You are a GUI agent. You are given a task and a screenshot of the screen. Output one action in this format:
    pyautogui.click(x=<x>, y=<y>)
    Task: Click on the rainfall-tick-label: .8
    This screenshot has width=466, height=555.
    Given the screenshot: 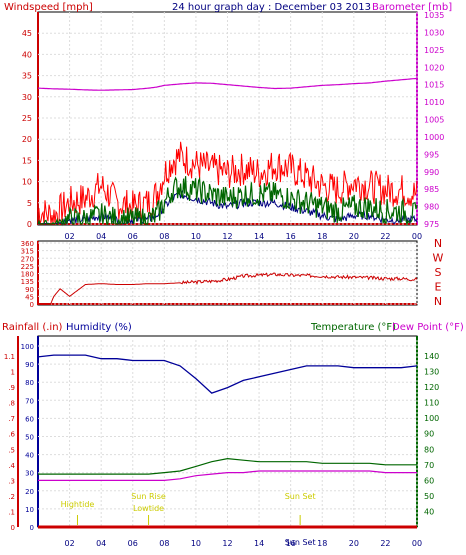 What is the action you would take?
    pyautogui.click(x=11, y=404)
    